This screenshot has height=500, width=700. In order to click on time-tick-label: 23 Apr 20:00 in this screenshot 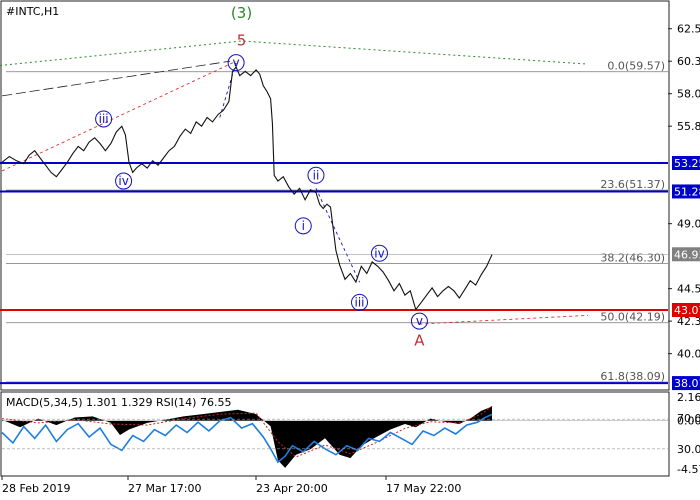, I will do `click(292, 488)`.